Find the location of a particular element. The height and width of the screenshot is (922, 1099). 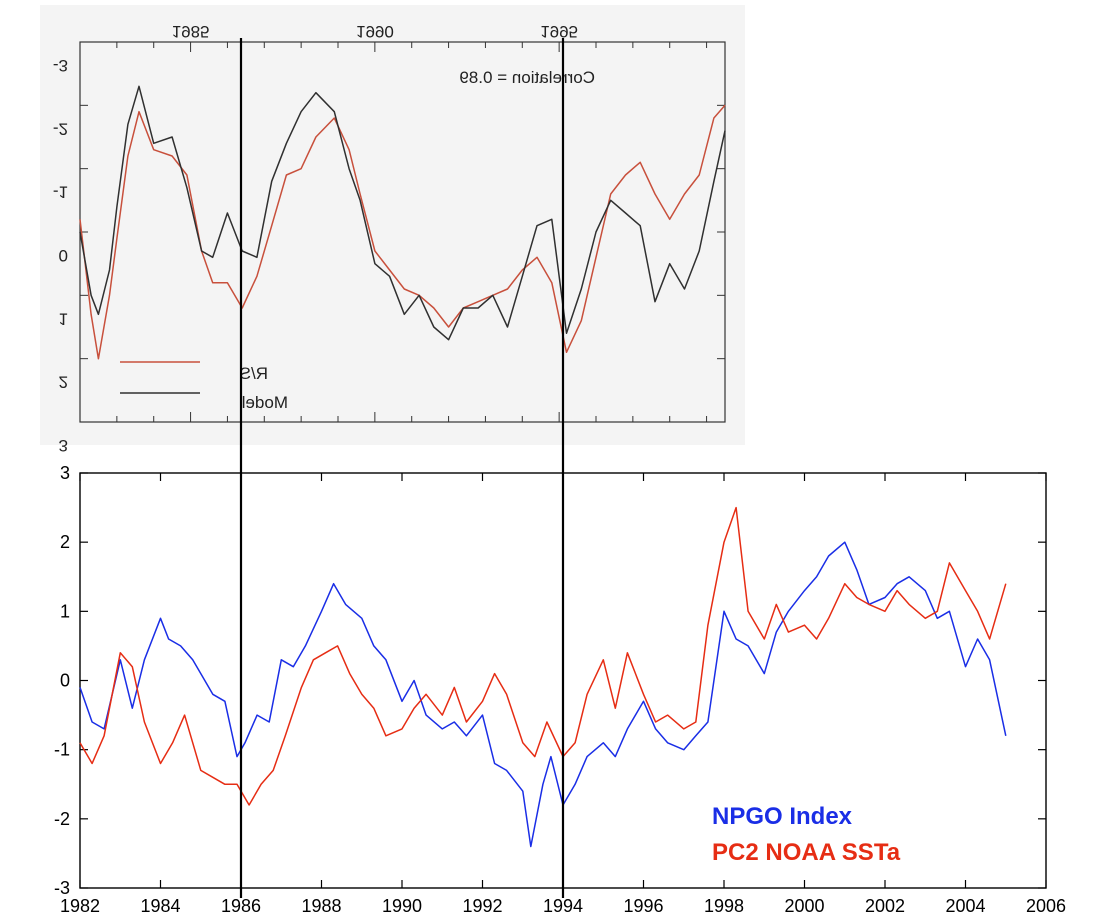

bottom-y-tick-label: 1 is located at coordinates (65, 611).